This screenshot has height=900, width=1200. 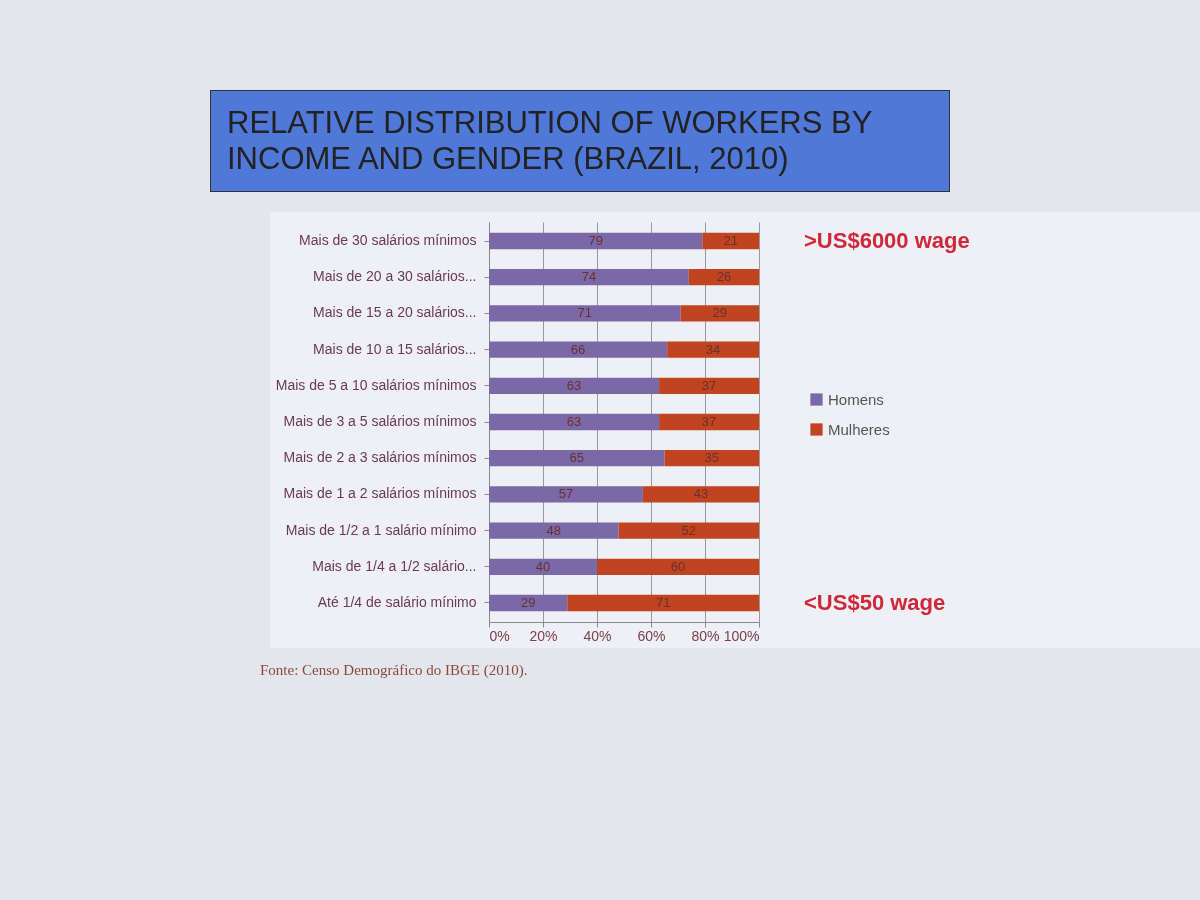 What do you see at coordinates (580, 141) in the screenshot?
I see `chart-title: RELATIVE DISTRIBUTION OF WORKERS BY INCOME AND GENDER (BRAZIL, 2010)` at bounding box center [580, 141].